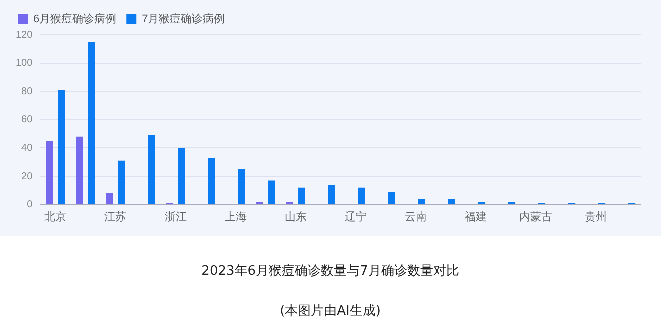 This screenshot has width=661, height=330. Describe the element at coordinates (115, 217) in the screenshot. I see `x-tick-label: 江苏` at that location.